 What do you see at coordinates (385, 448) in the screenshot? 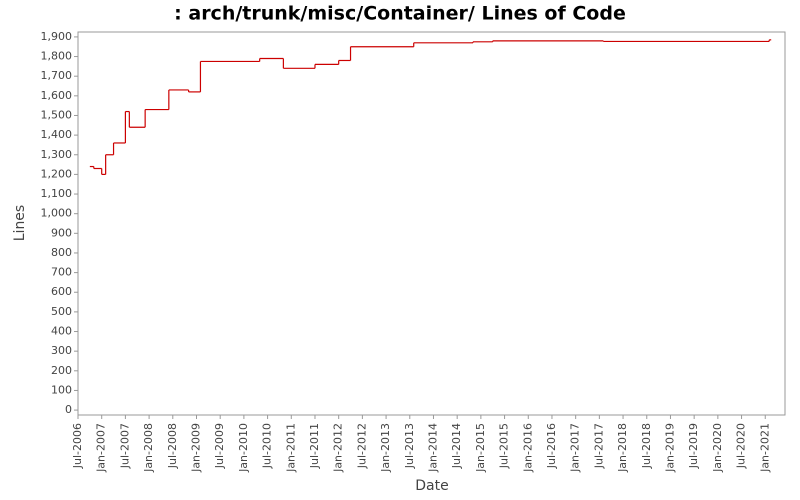
I see `x-tick-label: Jan-2013` at bounding box center [385, 448].